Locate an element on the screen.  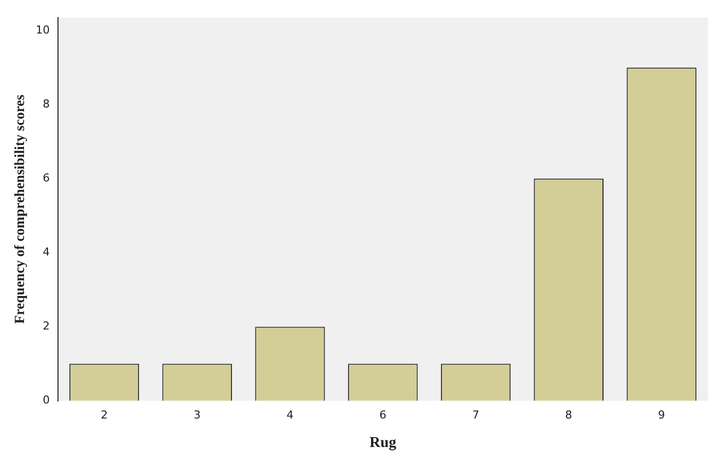
x-tick-label: 3 is located at coordinates (197, 415).